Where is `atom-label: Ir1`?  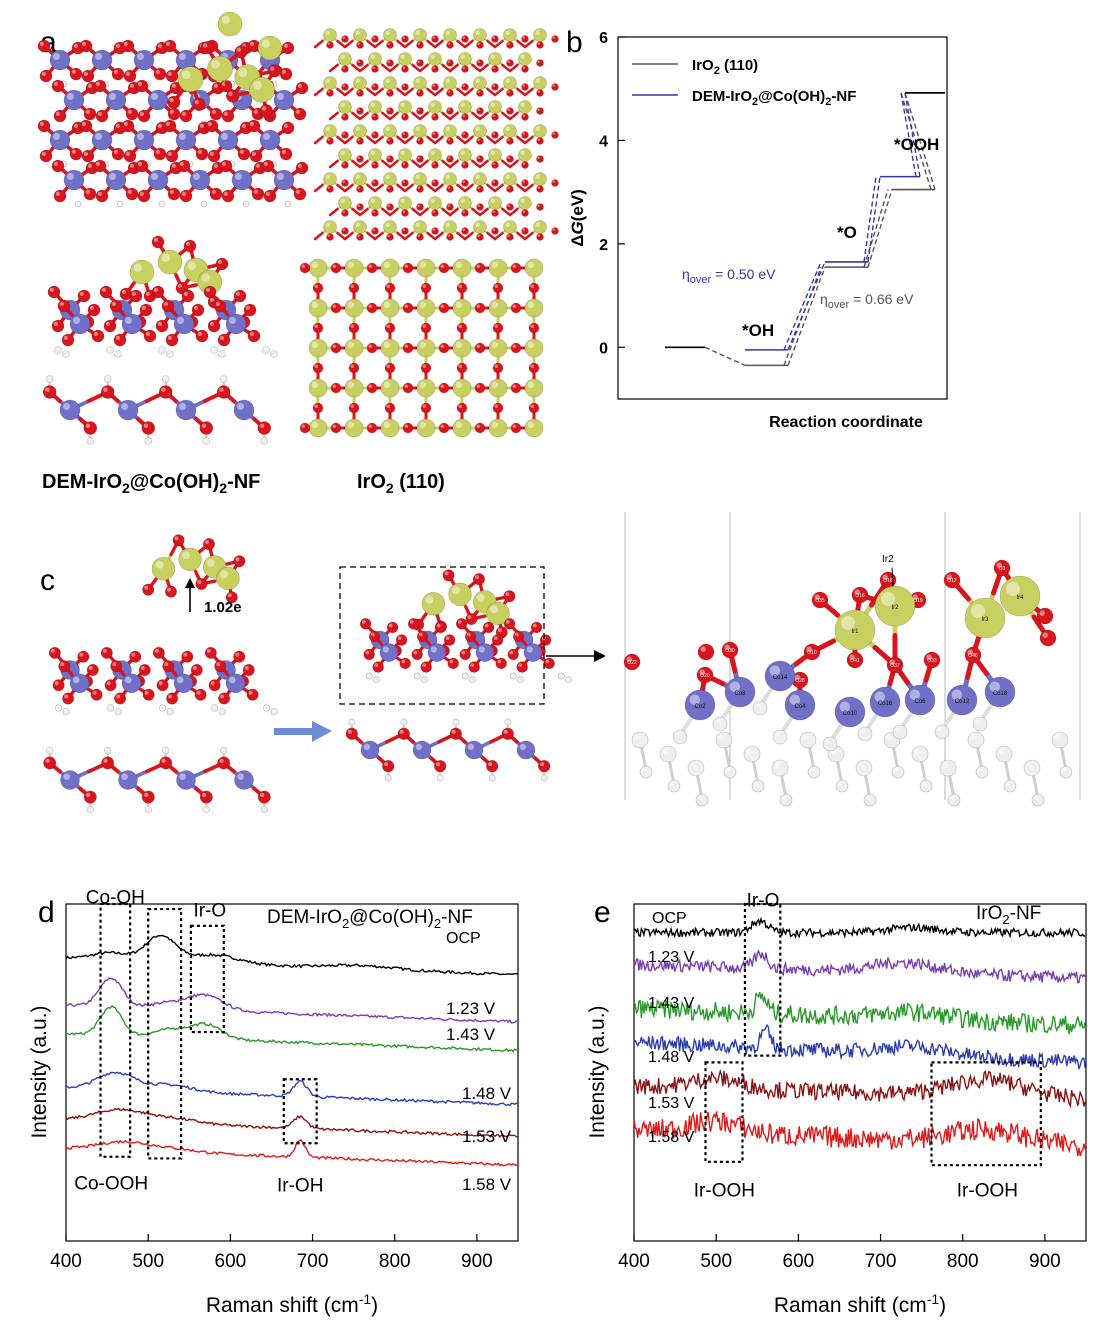
atom-label: Ir1 is located at coordinates (855, 632).